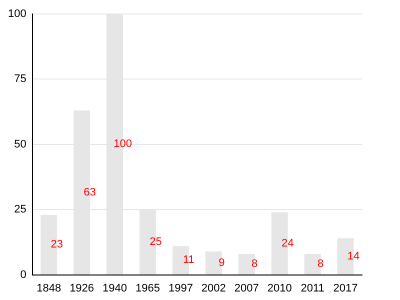 This screenshot has height=300, width=400. What do you see at coordinates (123, 144) in the screenshot?
I see `data-label: 100` at bounding box center [123, 144].